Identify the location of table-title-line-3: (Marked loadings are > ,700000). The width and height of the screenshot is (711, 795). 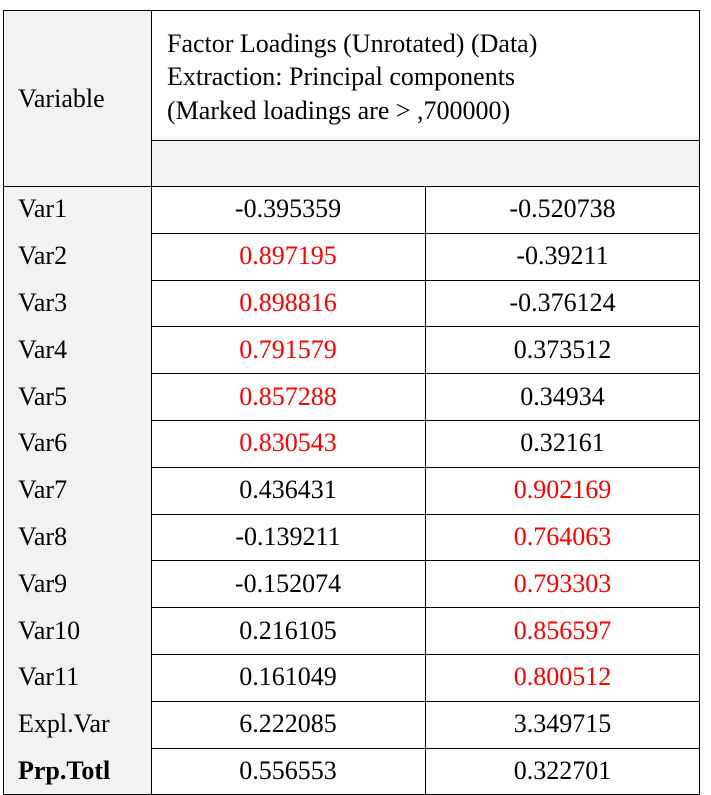
(339, 110).